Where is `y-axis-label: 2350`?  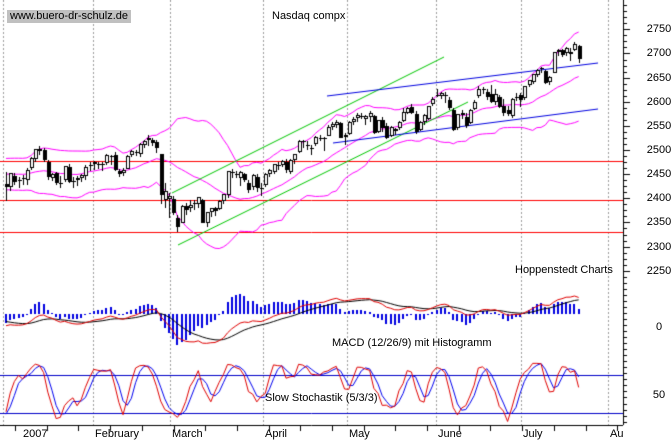 y-axis-label: 2350 is located at coordinates (658, 222).